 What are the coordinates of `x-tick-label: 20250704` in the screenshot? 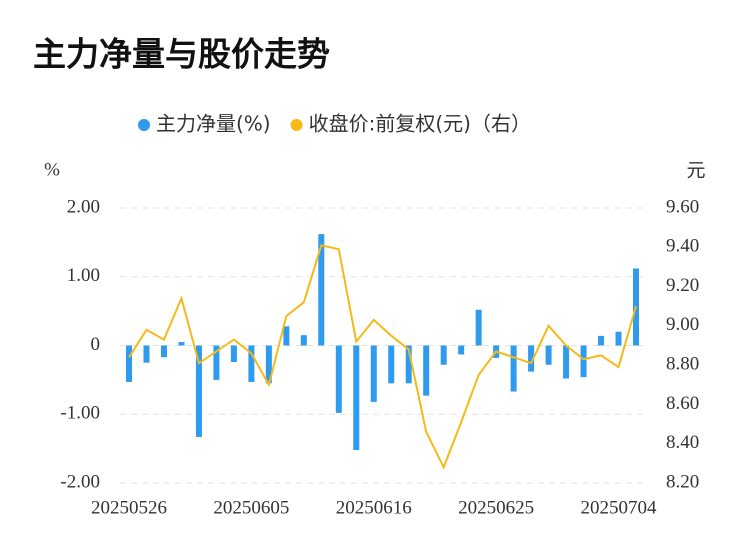 It's located at (619, 507).